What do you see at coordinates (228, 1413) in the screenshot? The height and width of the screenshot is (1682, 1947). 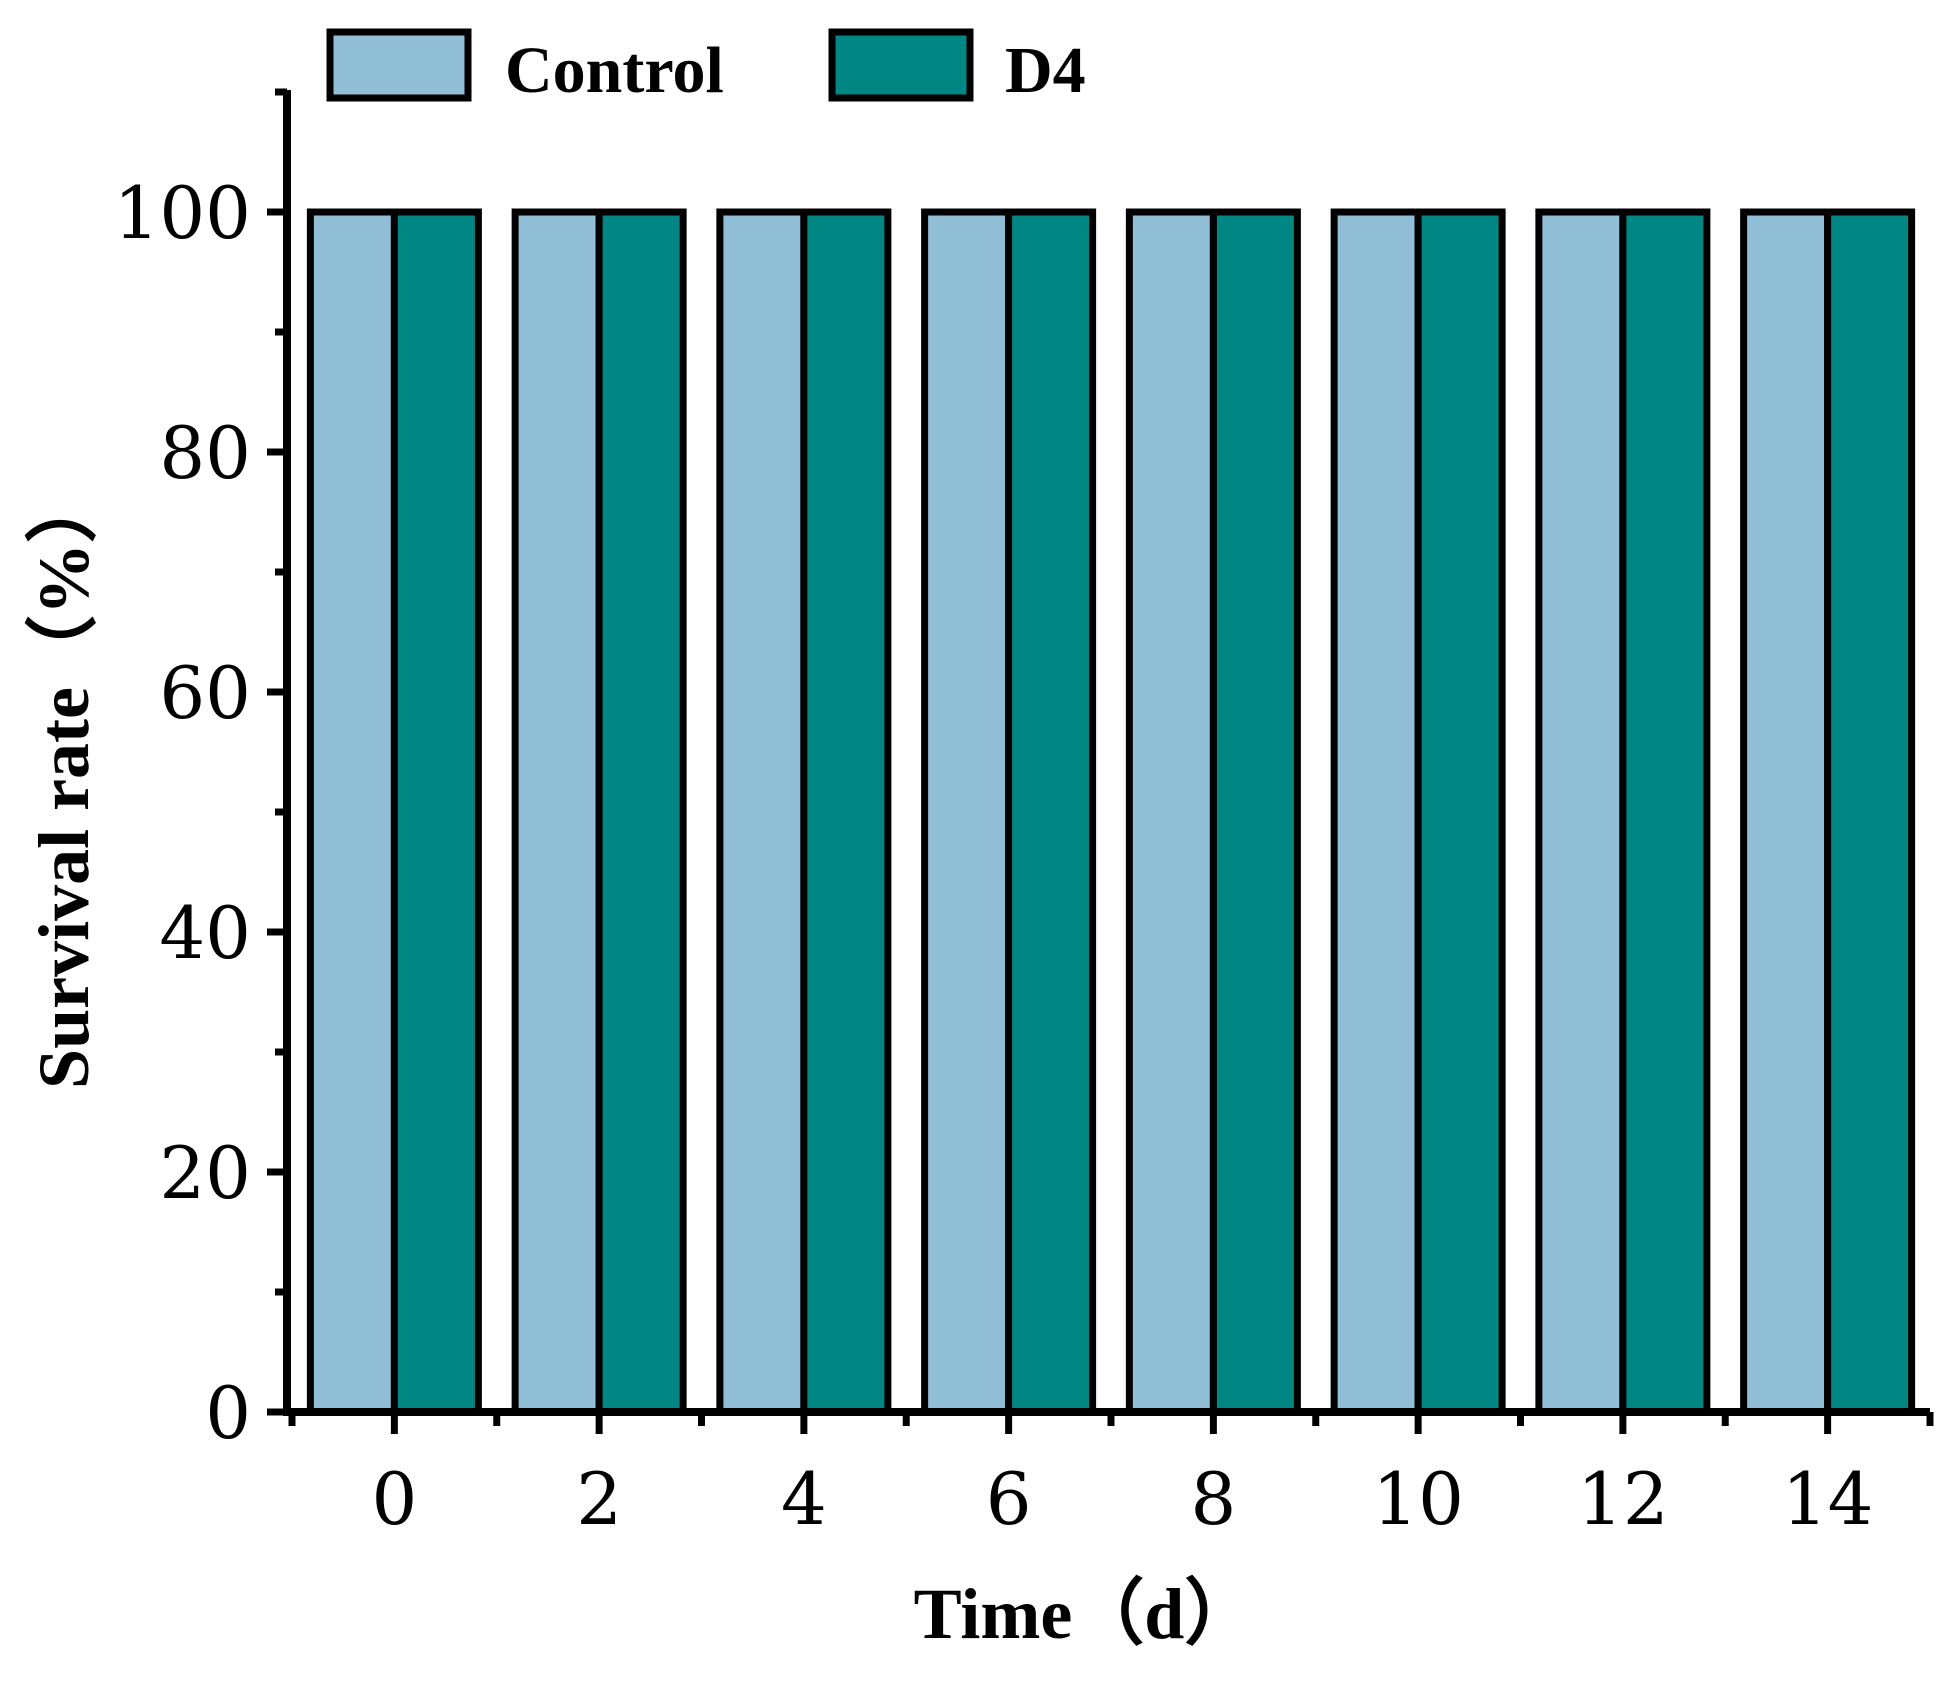 I see `y-tick-label-0: 0` at bounding box center [228, 1413].